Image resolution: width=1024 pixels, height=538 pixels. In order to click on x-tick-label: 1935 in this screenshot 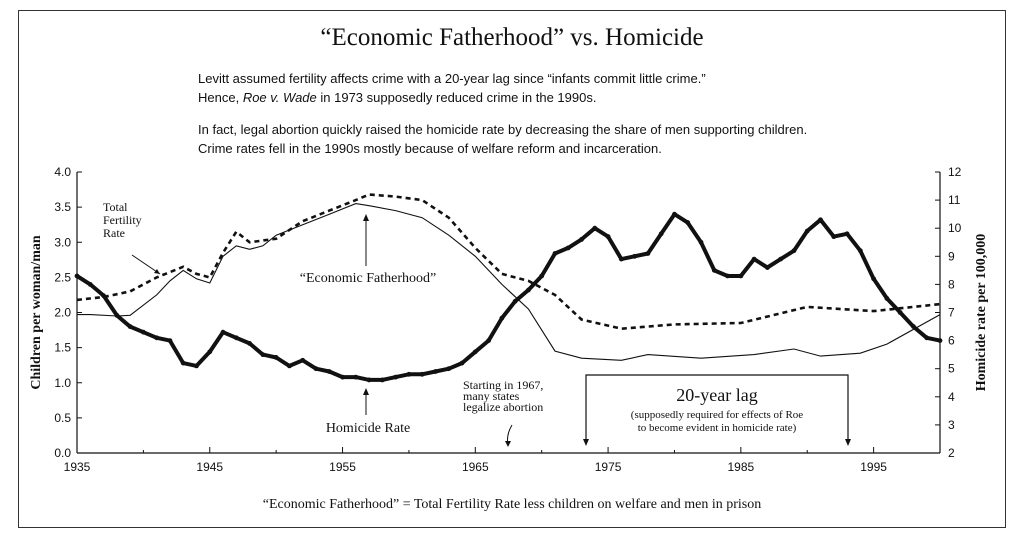, I will do `click(77, 467)`.